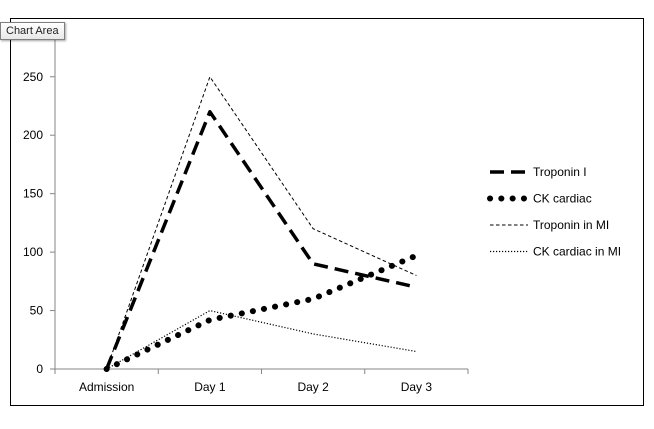 The width and height of the screenshot is (654, 429). What do you see at coordinates (33, 77) in the screenshot?
I see `y-tick-label: 250` at bounding box center [33, 77].